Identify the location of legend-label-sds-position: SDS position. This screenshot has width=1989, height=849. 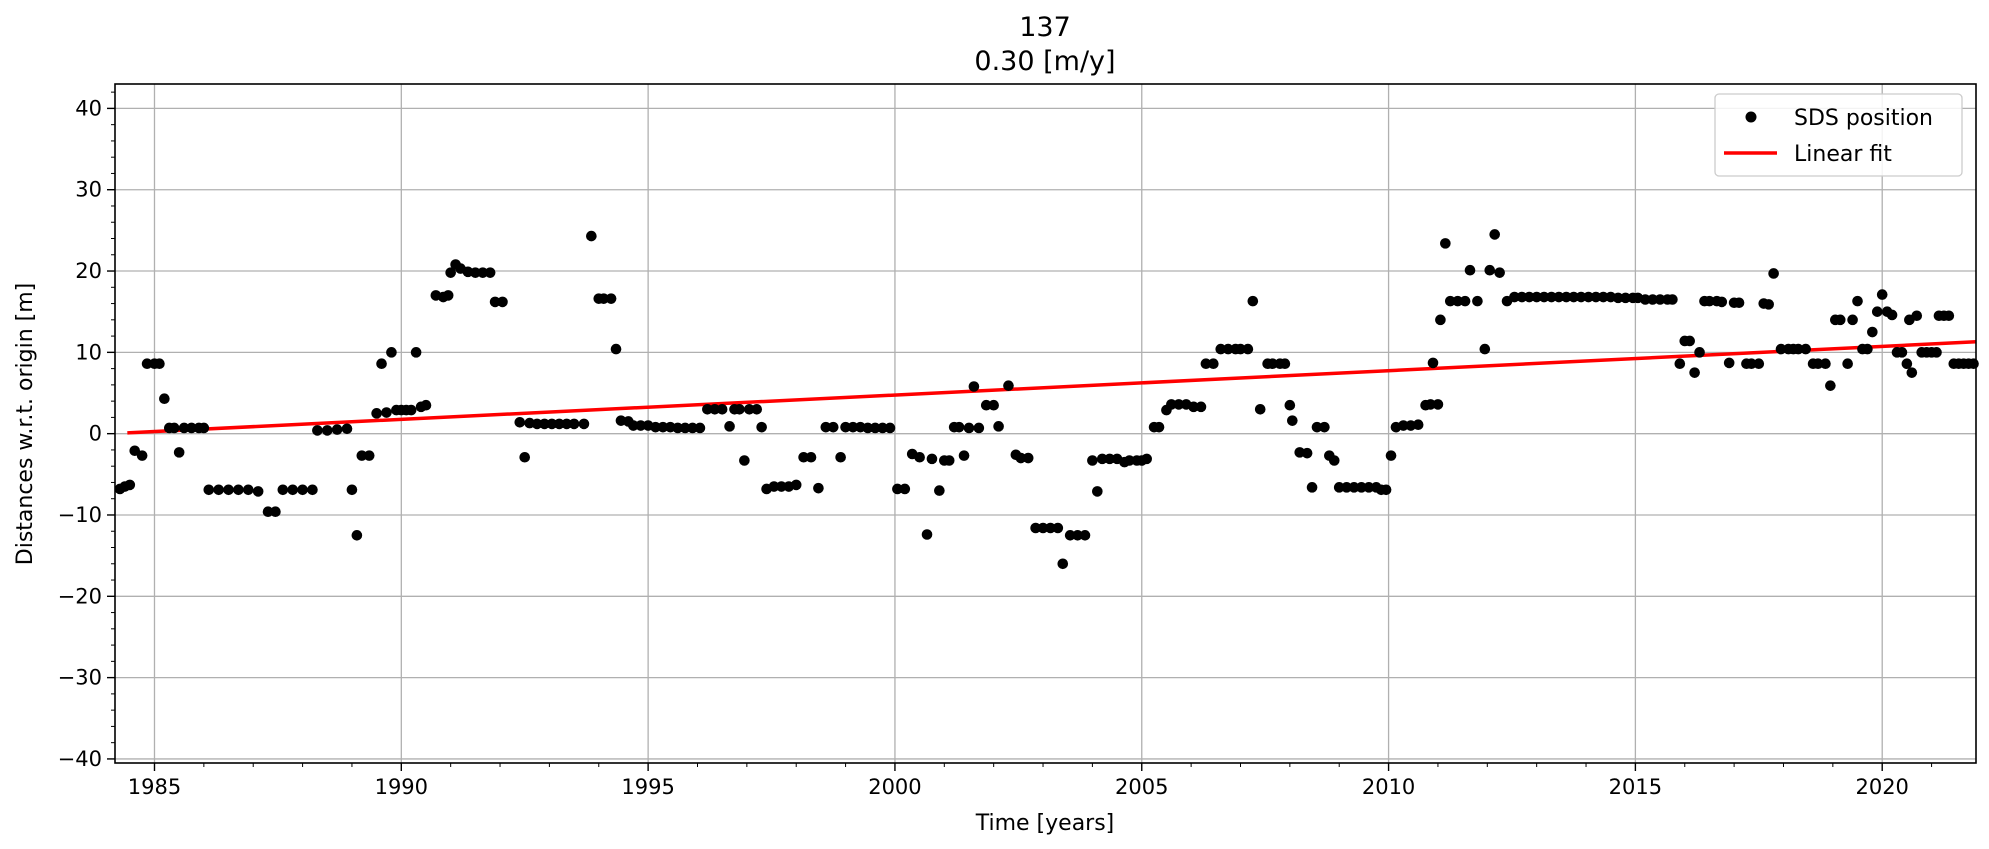
(1863, 118).